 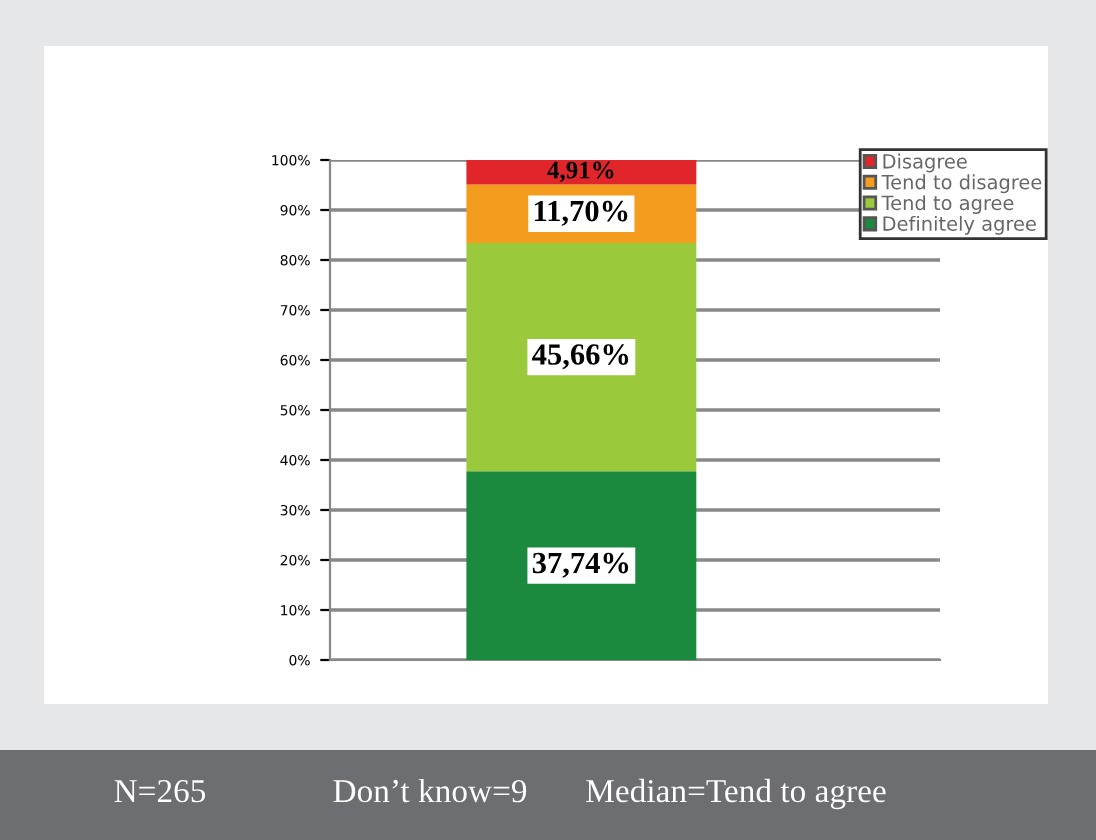 I want to click on data-label: 4,91%, so click(x=580, y=172).